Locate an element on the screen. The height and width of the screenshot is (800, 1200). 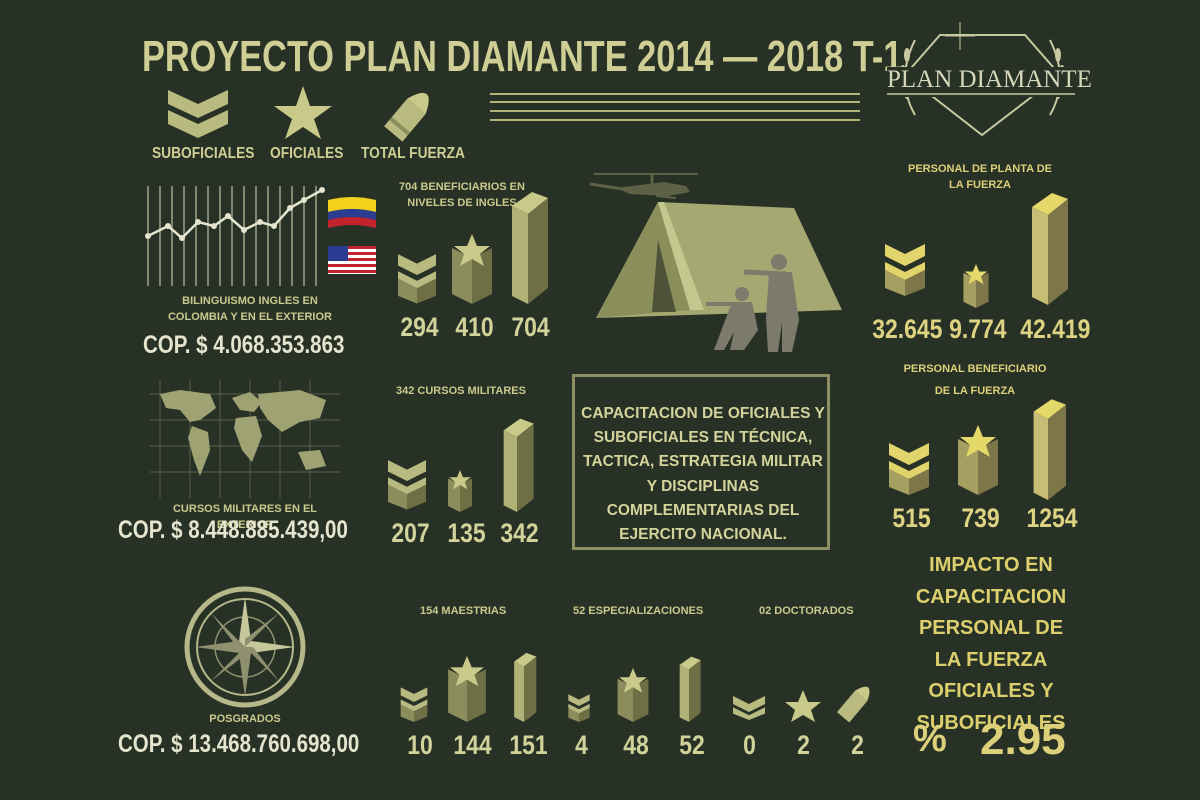
beneficiario-heading-1: PERSONAL BENEFICIARIO is located at coordinates (975, 369).